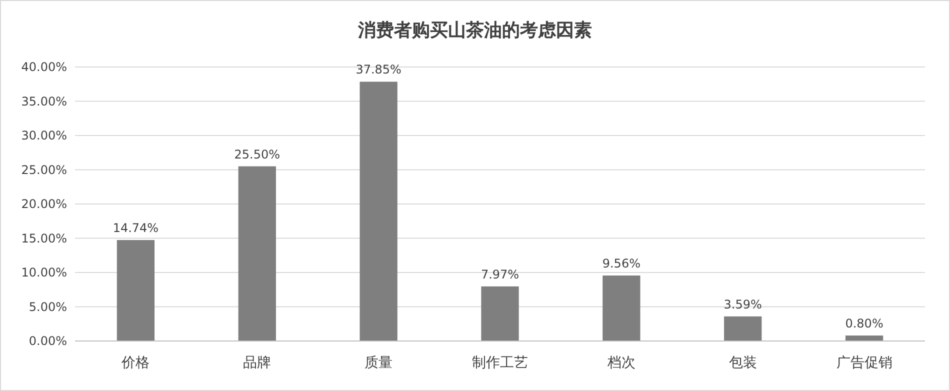 The height and width of the screenshot is (391, 950). I want to click on y-tick-label: 35.00%, so click(44, 101).